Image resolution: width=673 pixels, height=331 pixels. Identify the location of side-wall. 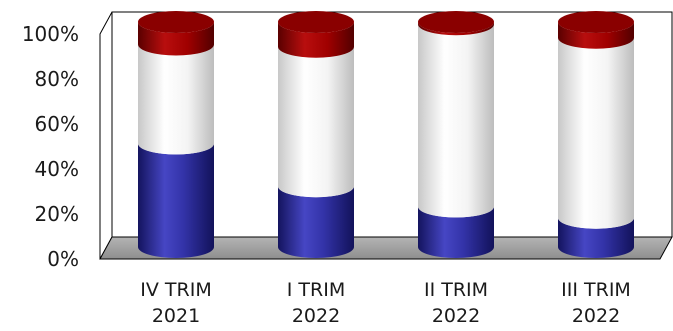
(106, 135).